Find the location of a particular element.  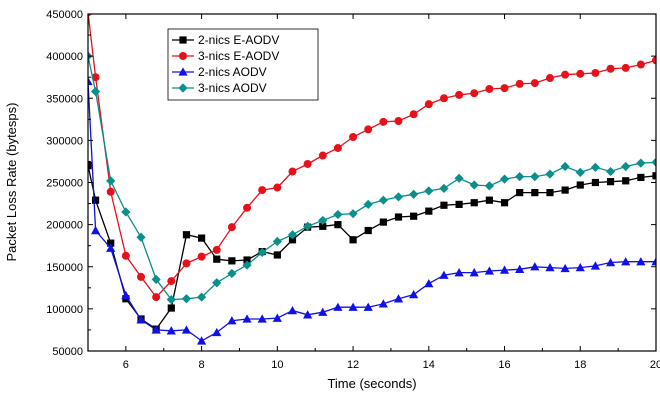

x-tick-label: 18 is located at coordinates (580, 365).